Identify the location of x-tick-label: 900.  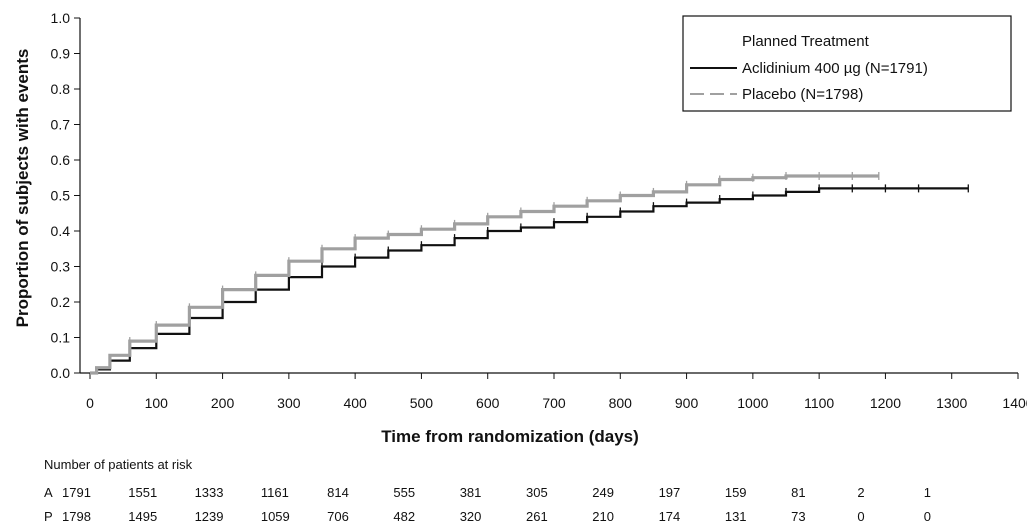
(687, 403).